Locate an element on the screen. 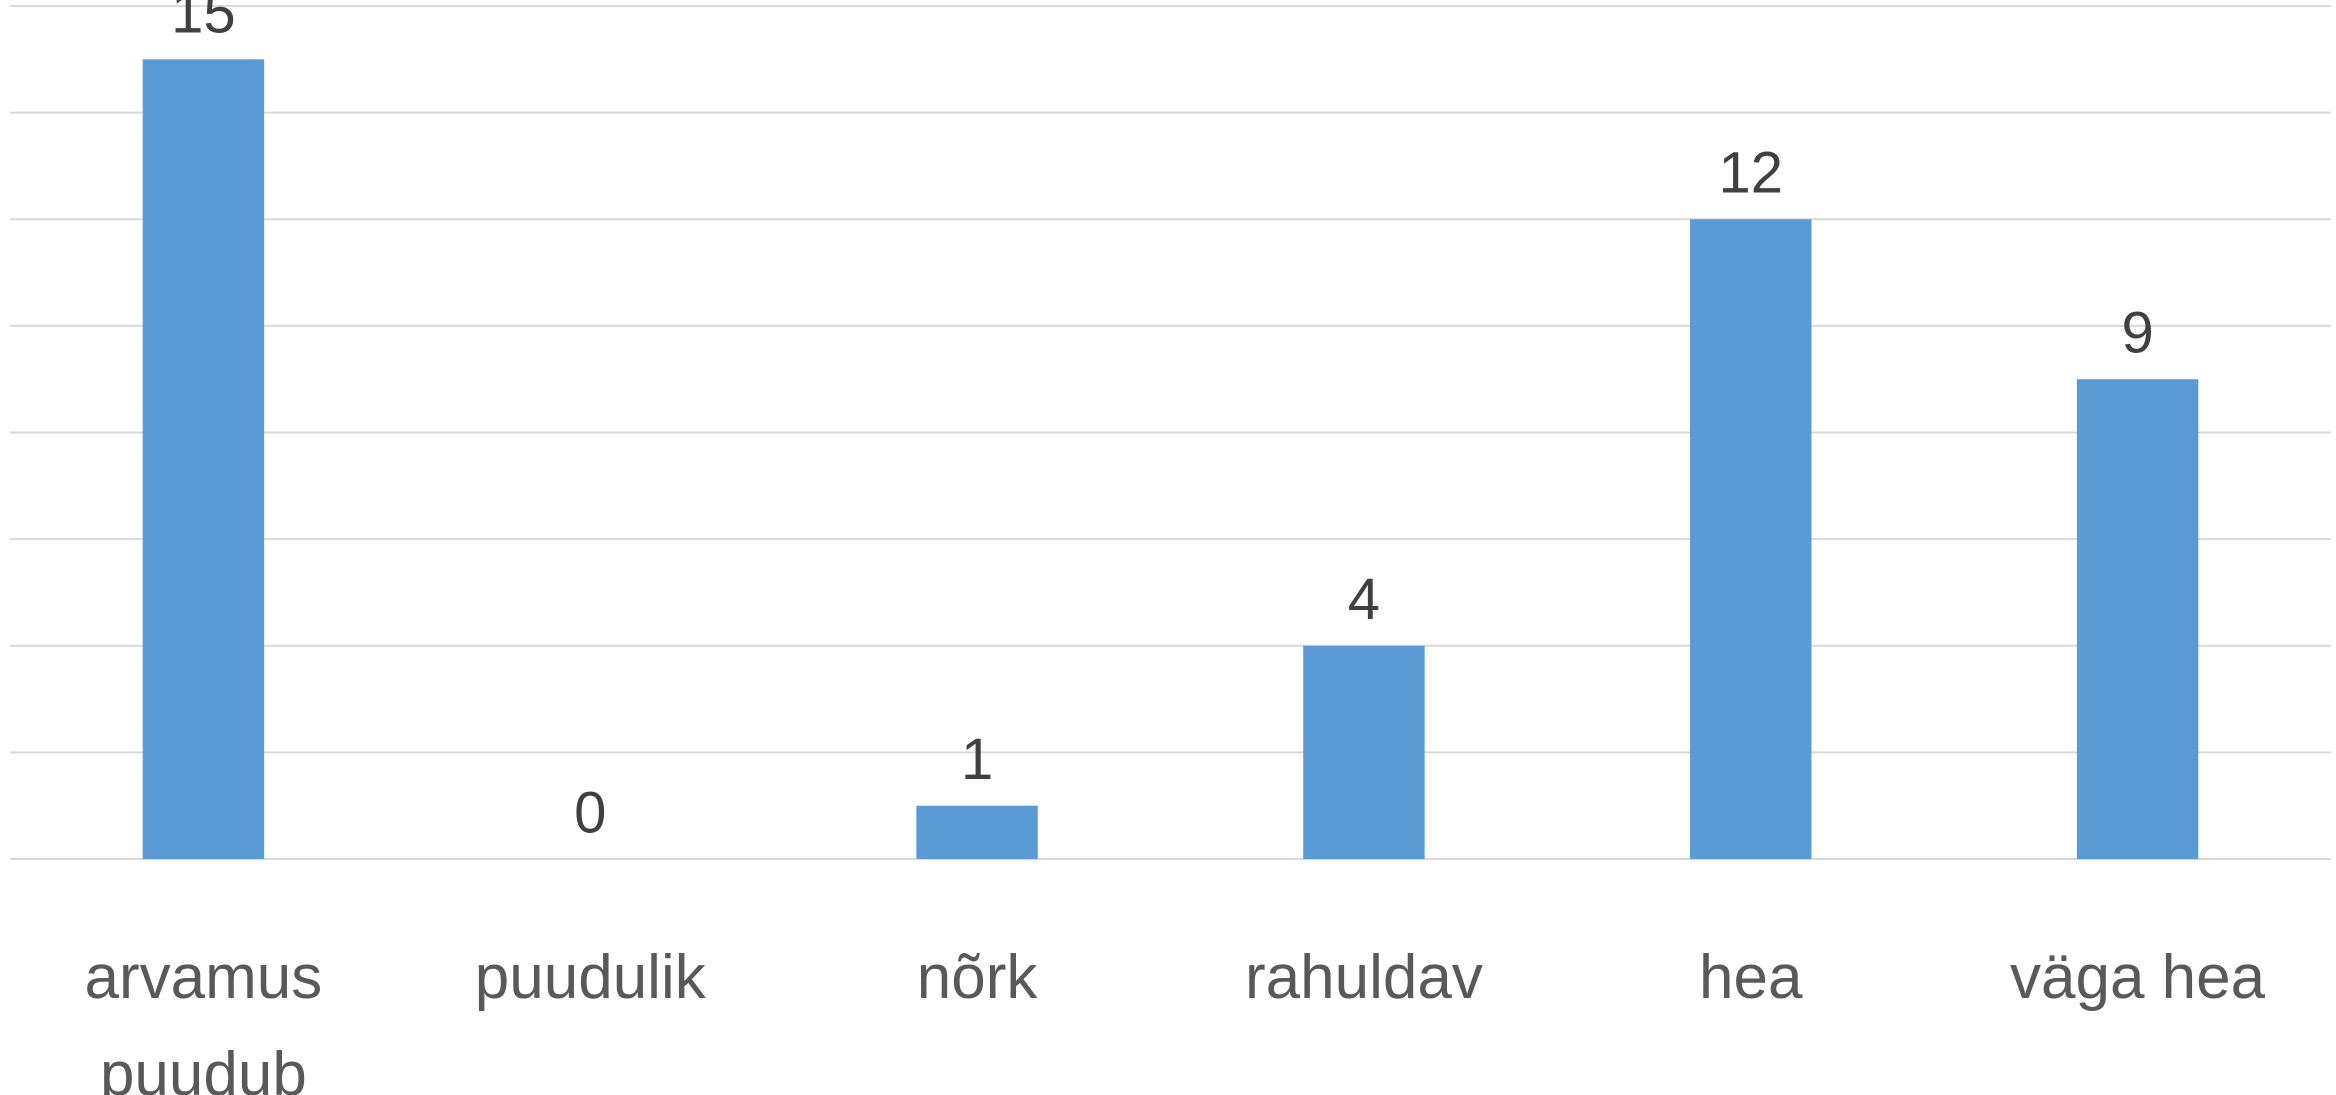  x-tick-label: nõrk is located at coordinates (977, 977).